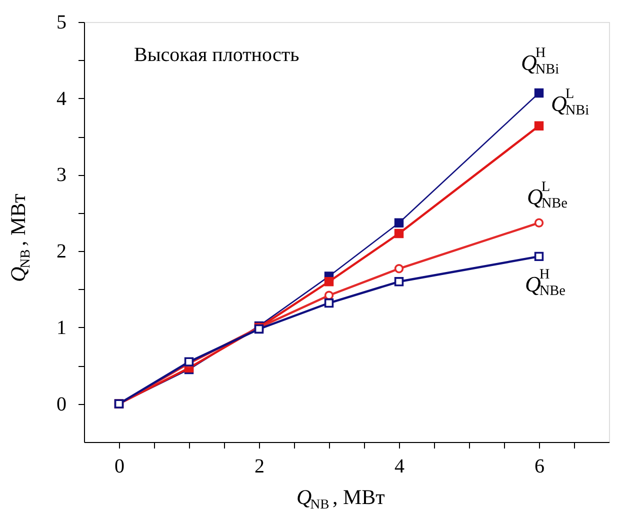 Image resolution: width=642 pixels, height=522 pixels. I want to click on y-tick-label: 4, so click(61, 99).